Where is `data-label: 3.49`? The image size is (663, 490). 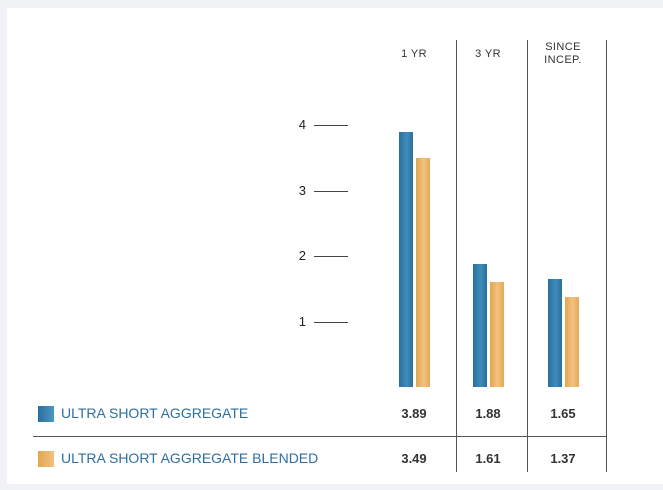 data-label: 3.49 is located at coordinates (414, 458).